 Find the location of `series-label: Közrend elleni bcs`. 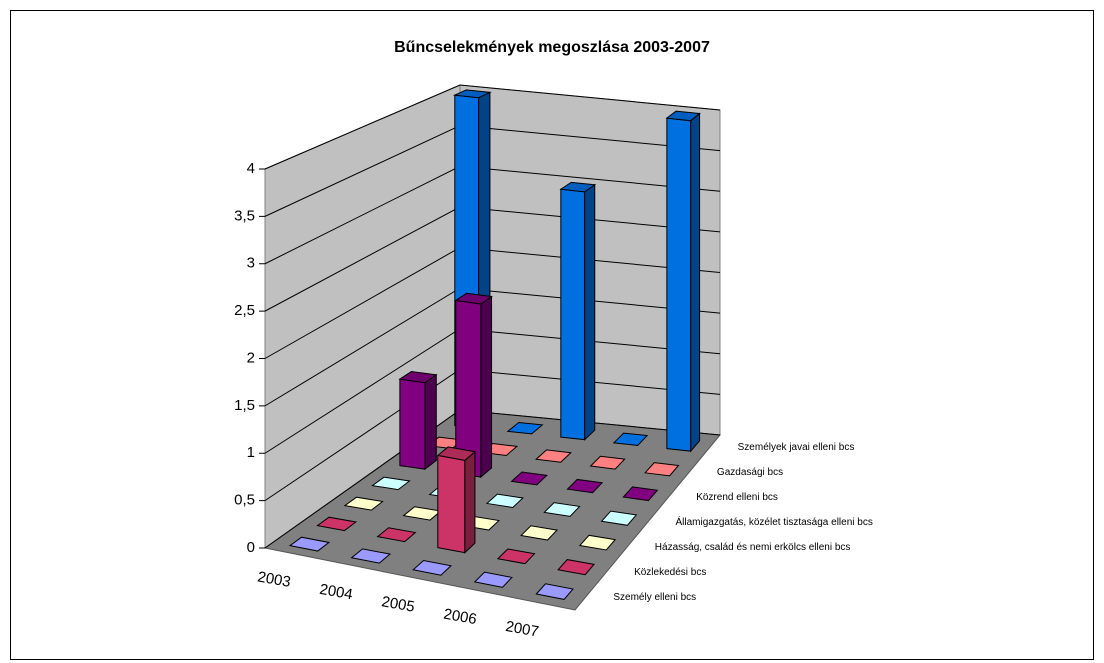

series-label: Közrend elleni bcs is located at coordinates (737, 497).